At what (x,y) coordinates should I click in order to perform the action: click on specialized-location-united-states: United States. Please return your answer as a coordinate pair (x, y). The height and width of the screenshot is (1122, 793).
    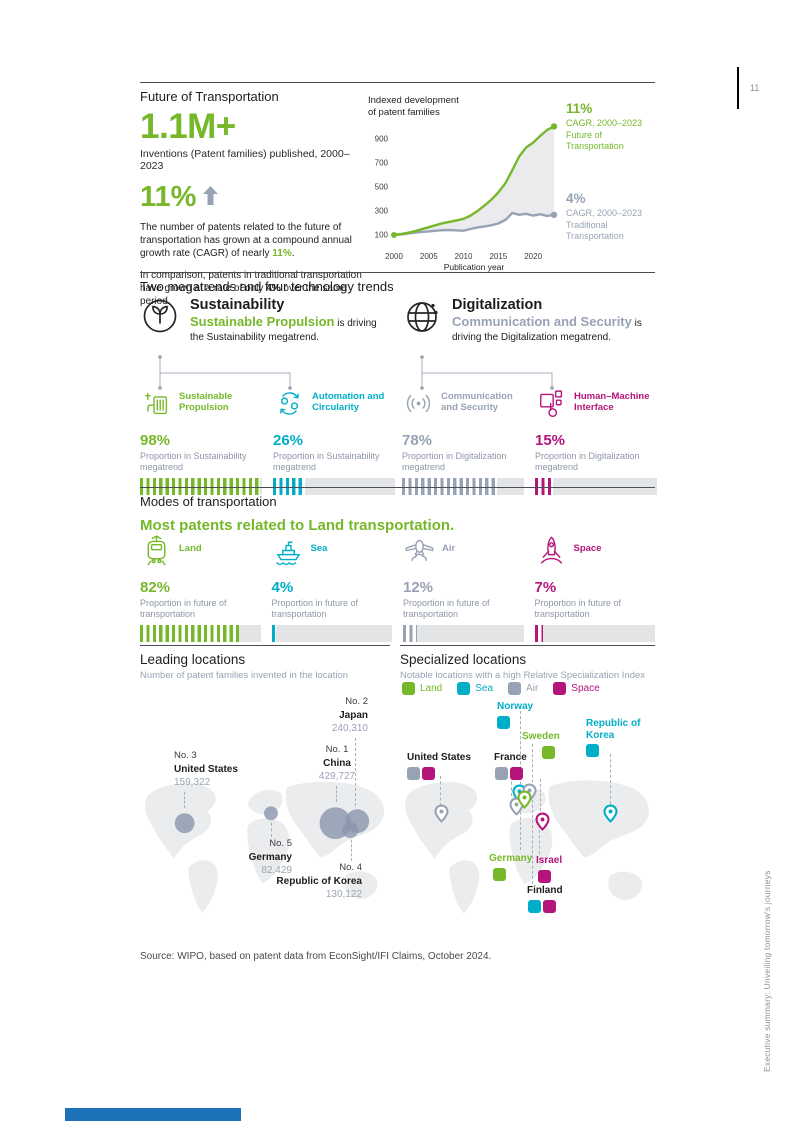
    Looking at the image, I should click on (439, 766).